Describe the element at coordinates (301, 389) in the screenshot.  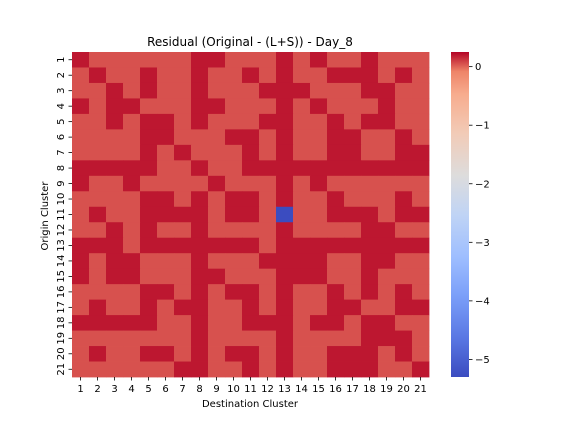
I see `x-tick-label-14: 14` at that location.